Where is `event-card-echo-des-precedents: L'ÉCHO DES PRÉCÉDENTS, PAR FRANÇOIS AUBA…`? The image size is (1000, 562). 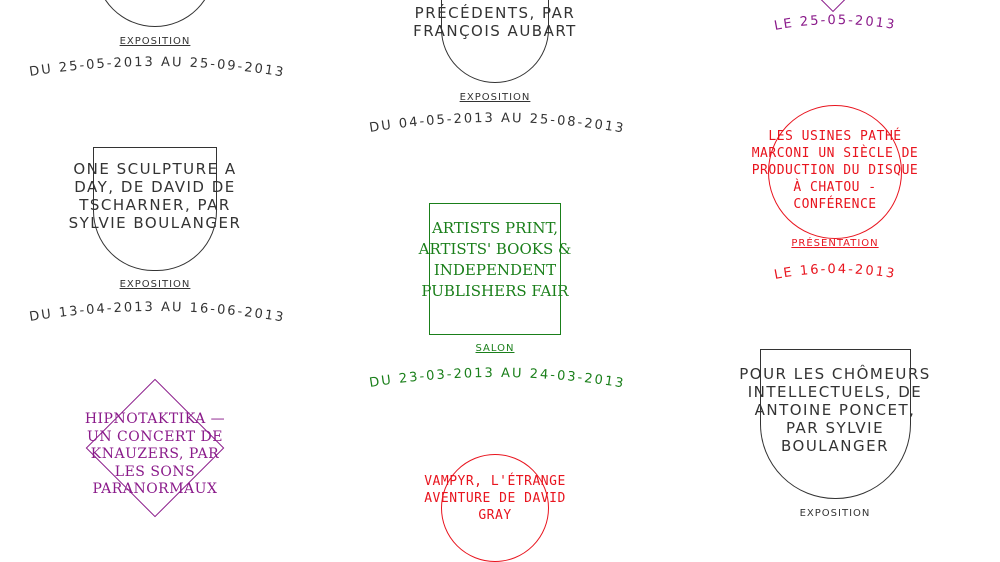
event-card-echo-des-precedents: L'ÉCHO DES PRÉCÉDENTS, PAR FRANÇOIS AUBA… is located at coordinates (495, 72).